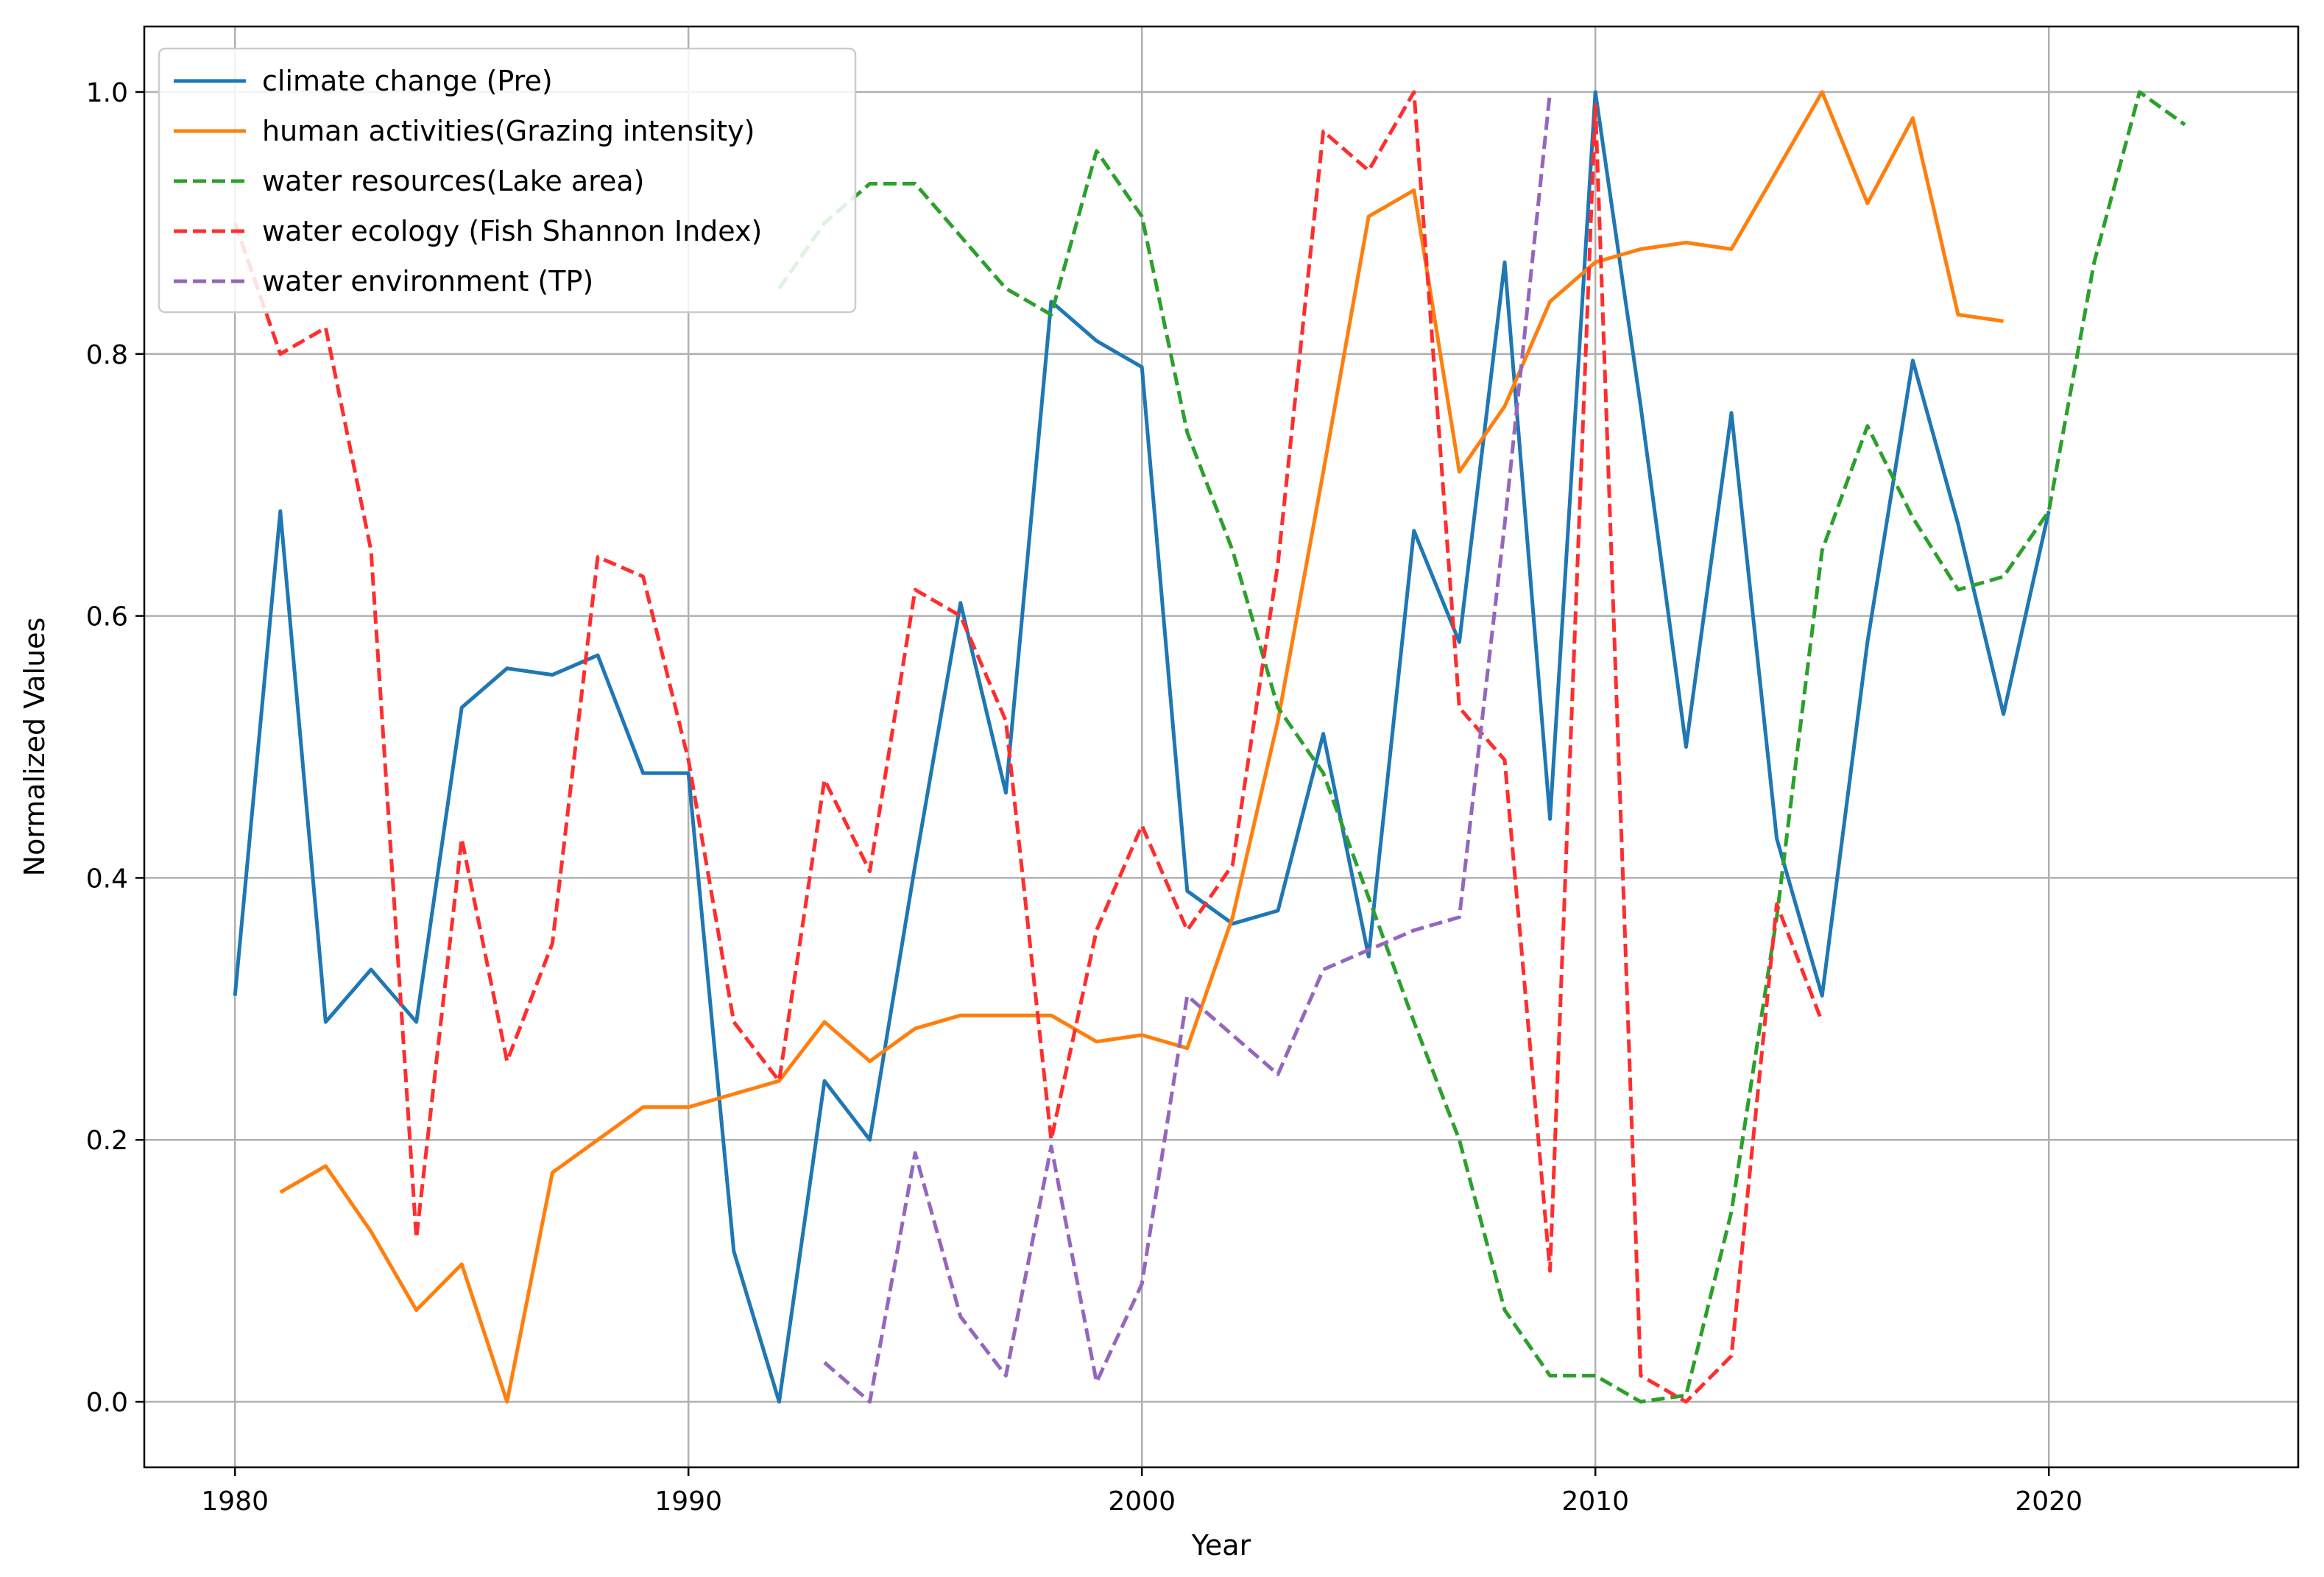 Image resolution: width=2324 pixels, height=1577 pixels. Describe the element at coordinates (34, 747) in the screenshot. I see `y-axis-label: Normalized Values` at that location.